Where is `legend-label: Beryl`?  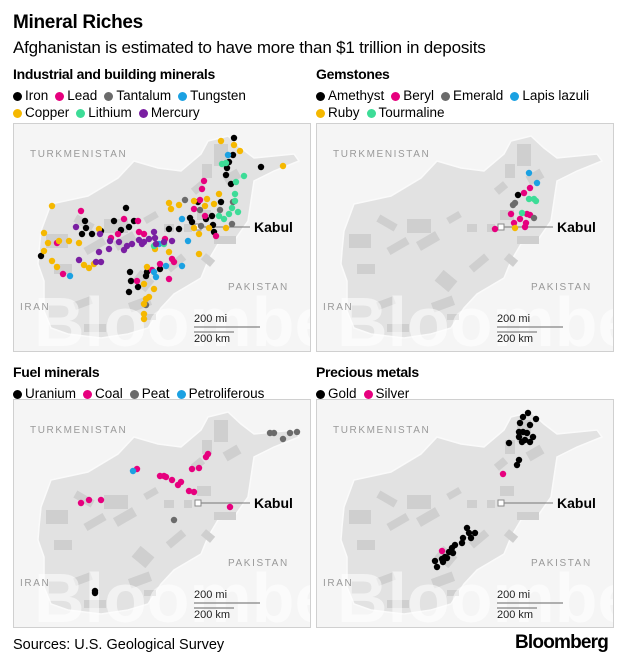
legend-label: Beryl is located at coordinates (419, 95).